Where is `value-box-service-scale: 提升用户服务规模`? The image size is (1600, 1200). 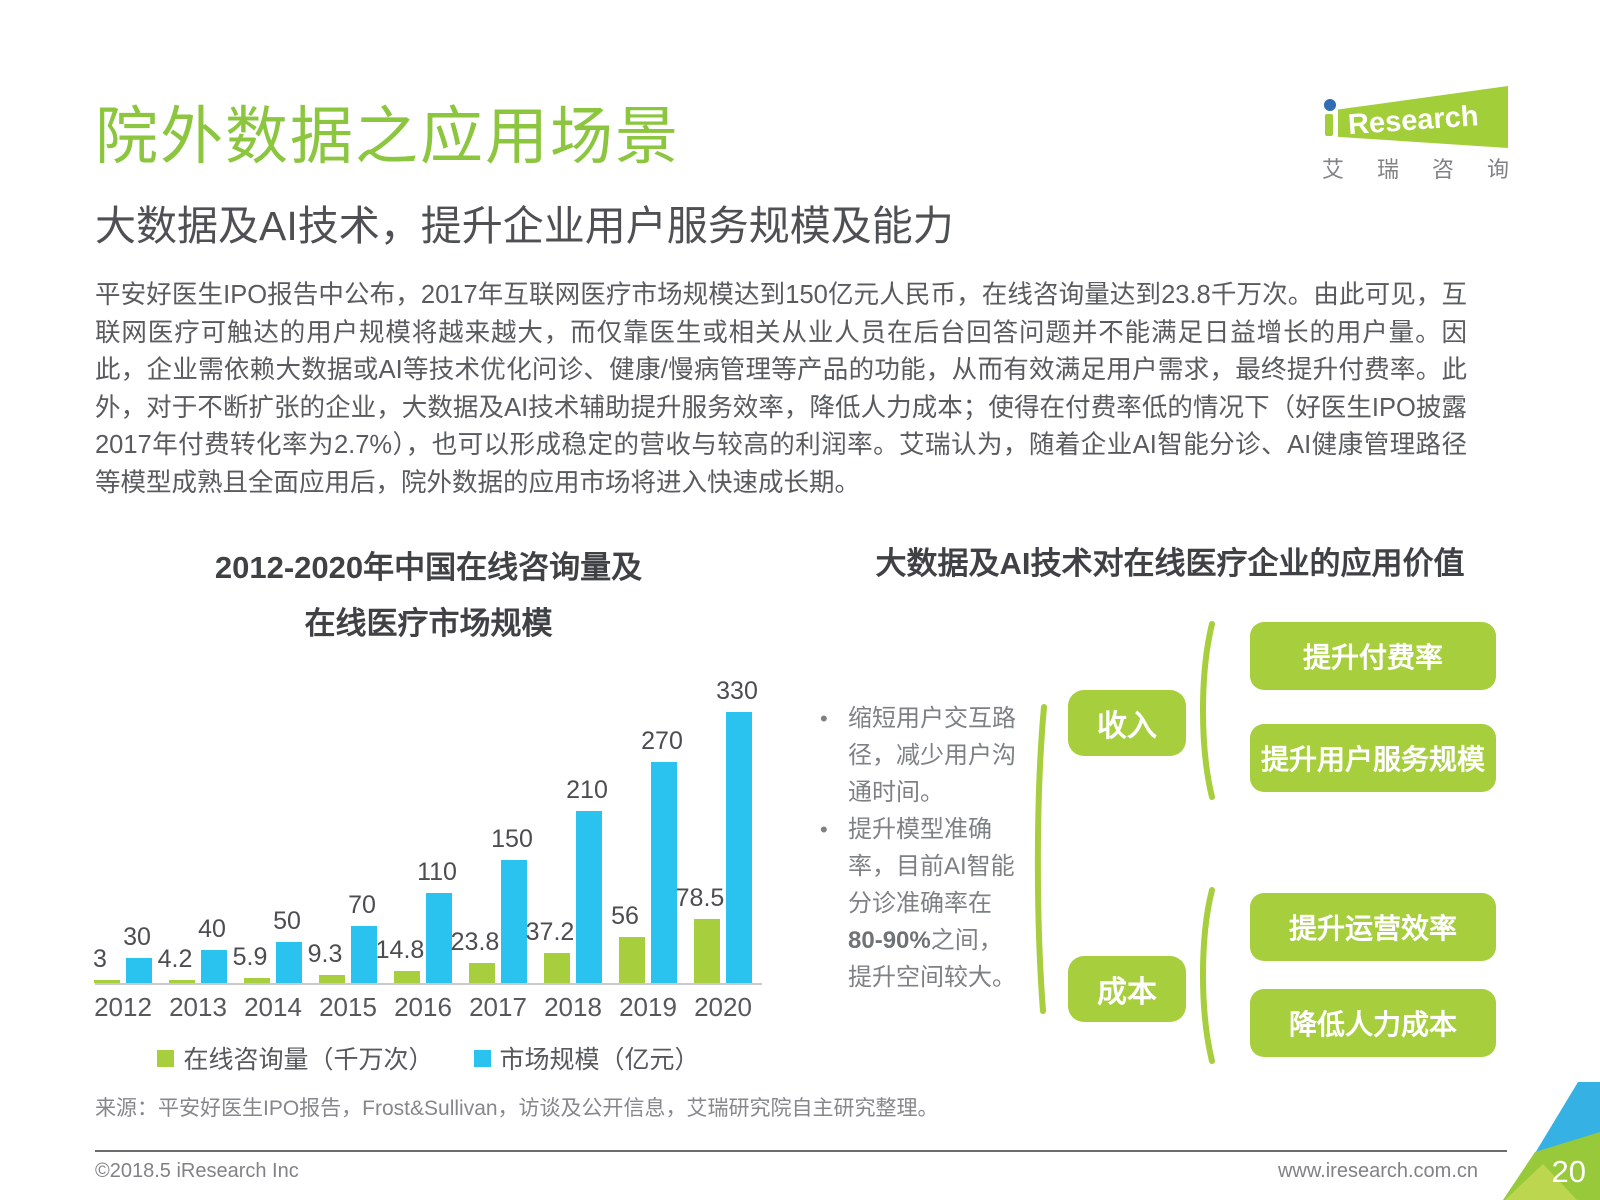
value-box-service-scale: 提升用户服务规模 is located at coordinates (1373, 758).